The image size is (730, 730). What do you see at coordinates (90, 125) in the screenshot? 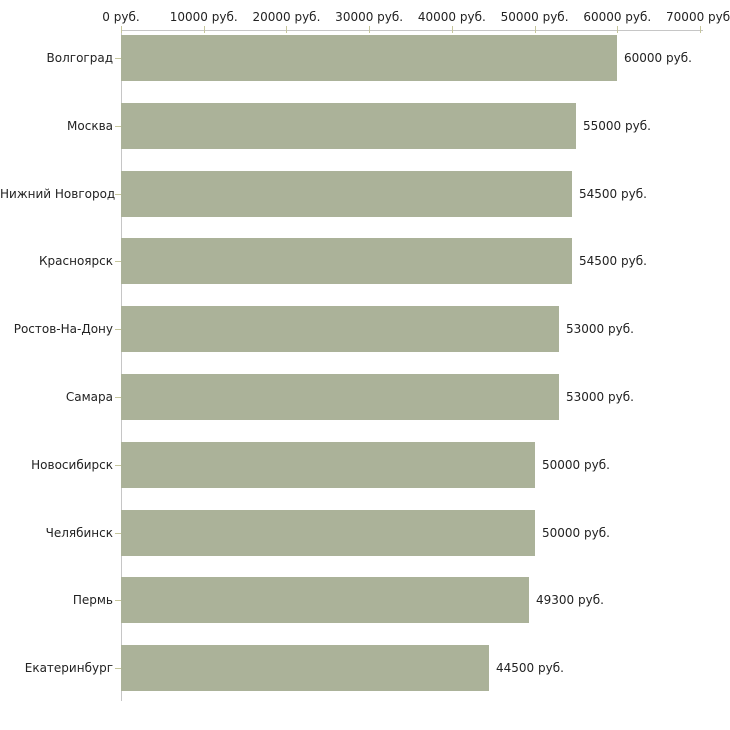
I see `category-label: Москва` at bounding box center [90, 125].